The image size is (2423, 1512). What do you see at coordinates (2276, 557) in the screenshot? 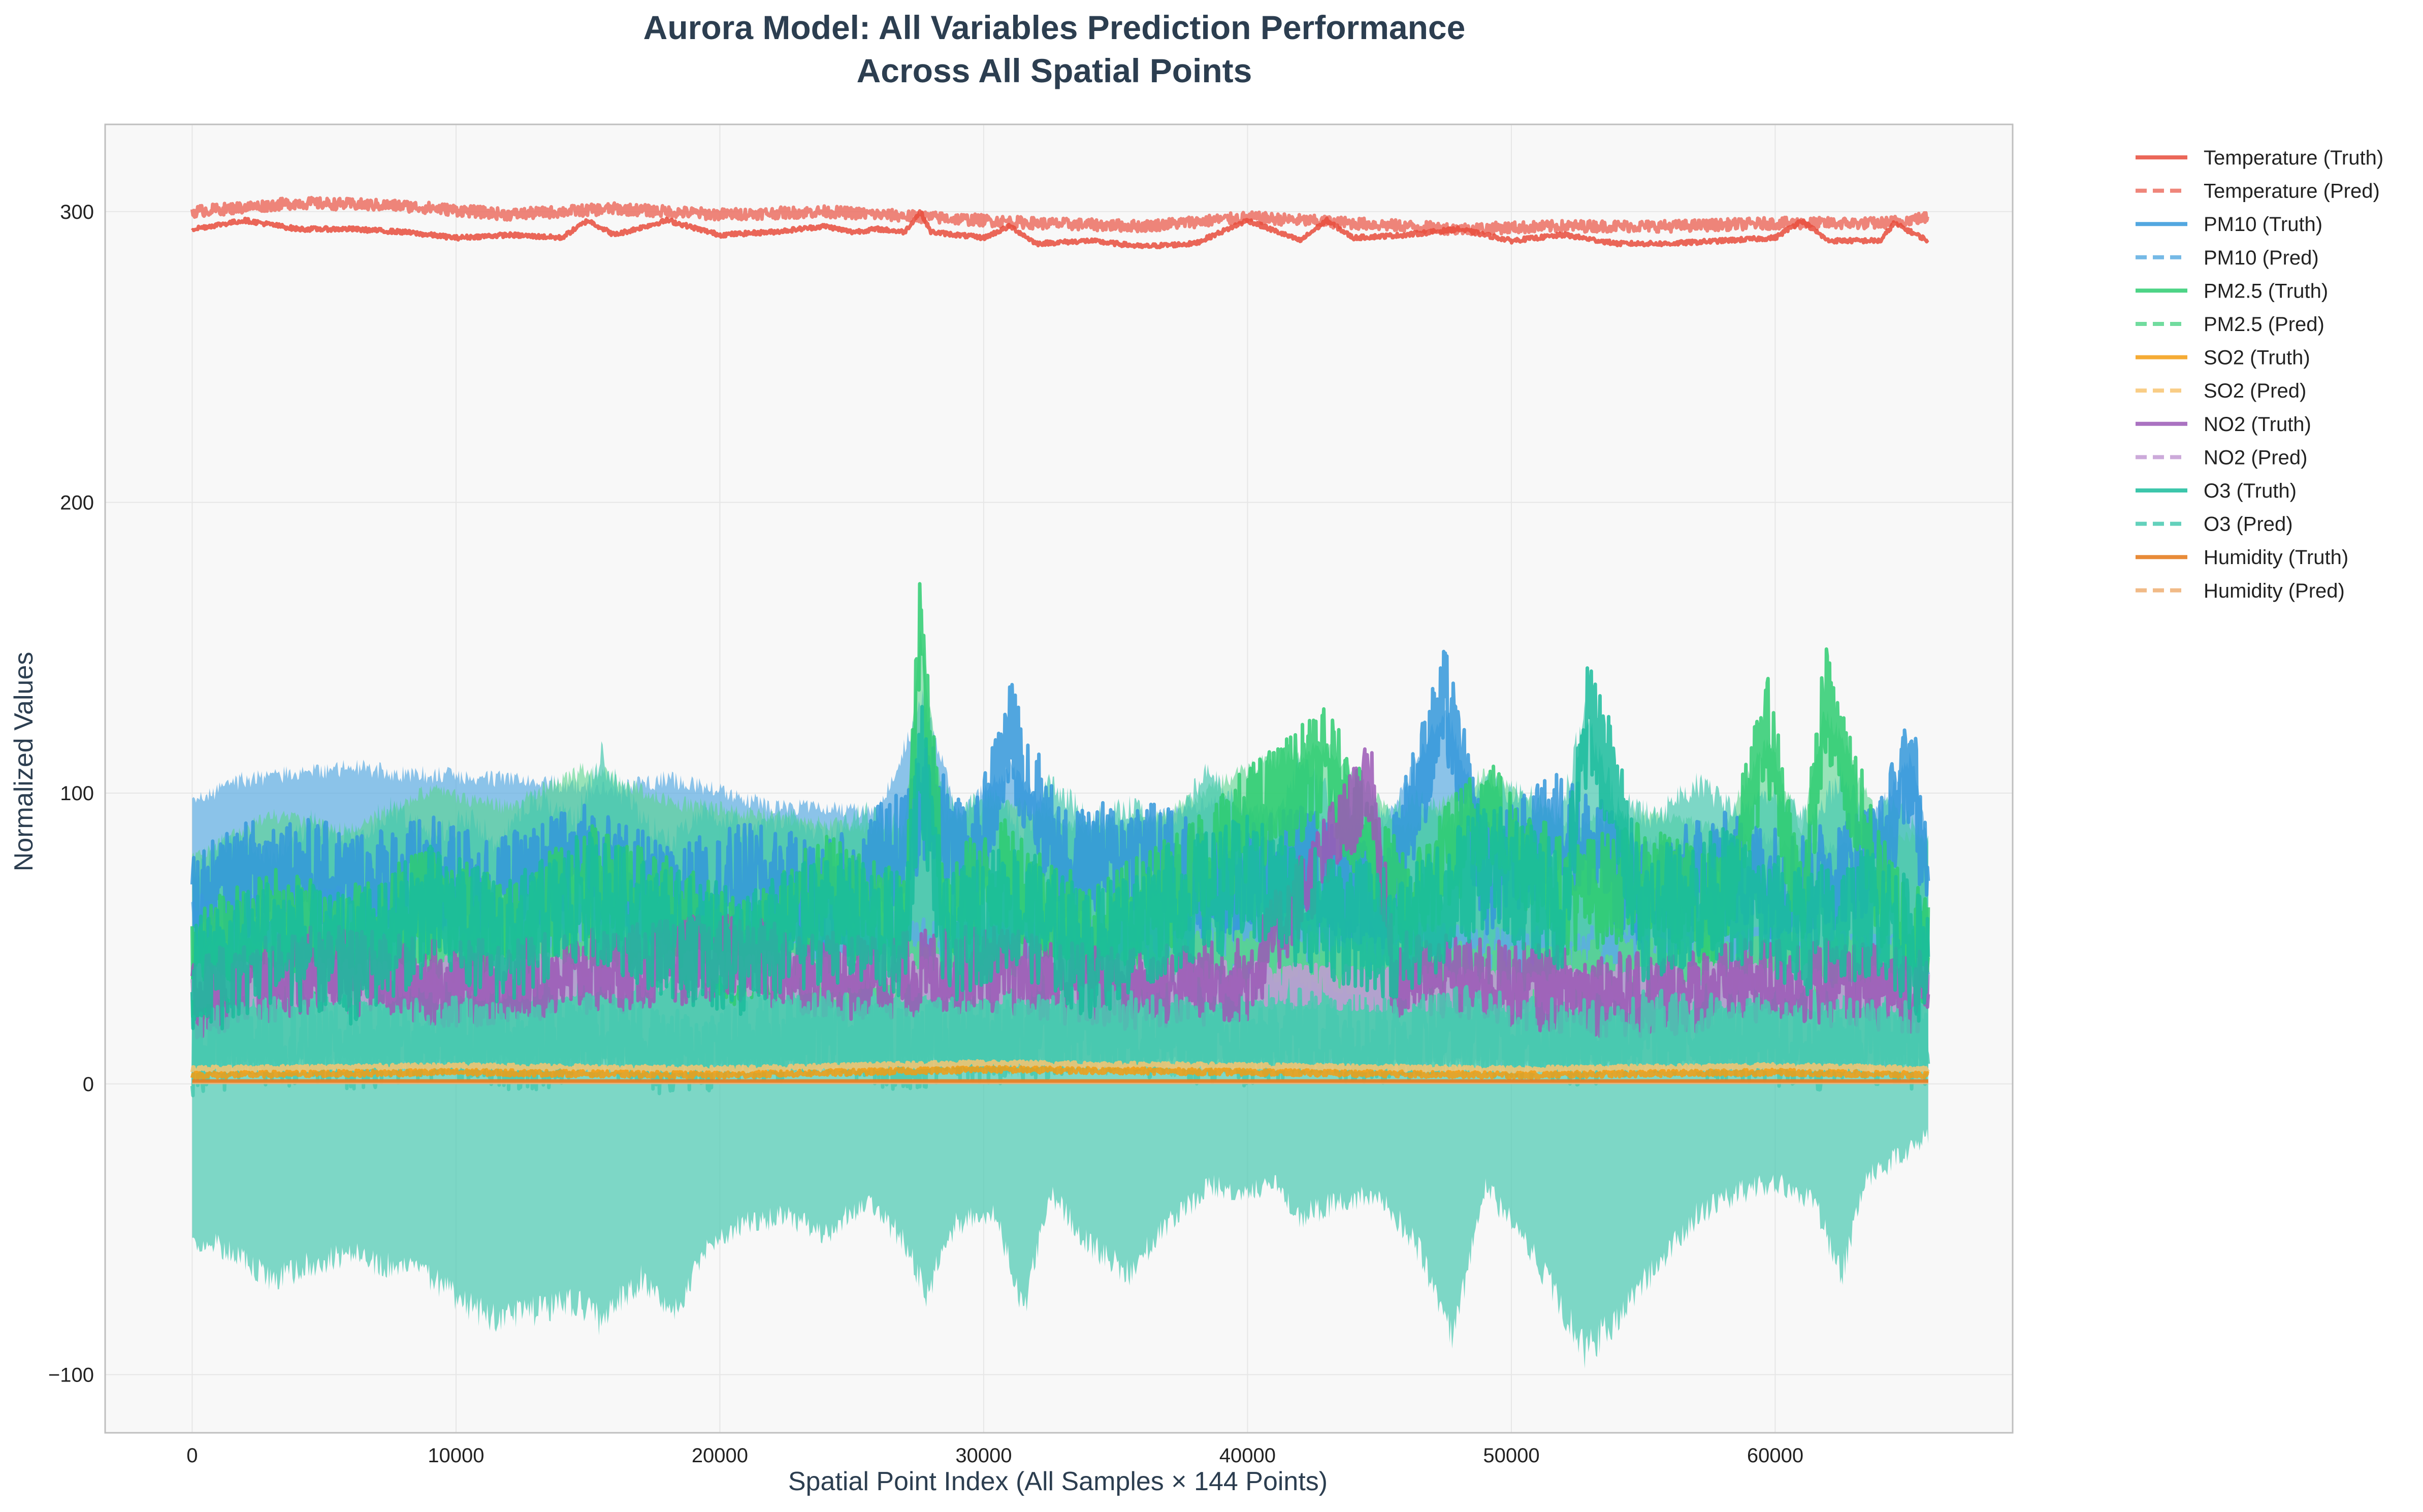
I see `legend-label-12: Humidity (Truth)` at bounding box center [2276, 557].